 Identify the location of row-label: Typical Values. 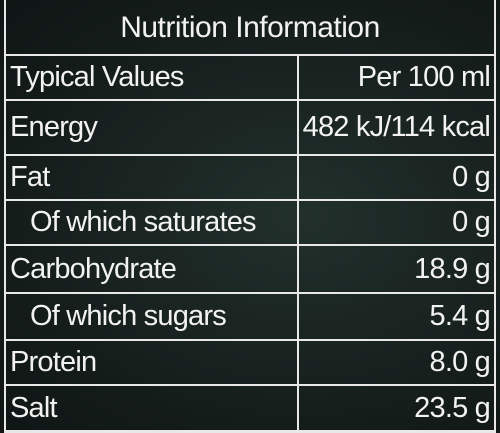
(151, 77).